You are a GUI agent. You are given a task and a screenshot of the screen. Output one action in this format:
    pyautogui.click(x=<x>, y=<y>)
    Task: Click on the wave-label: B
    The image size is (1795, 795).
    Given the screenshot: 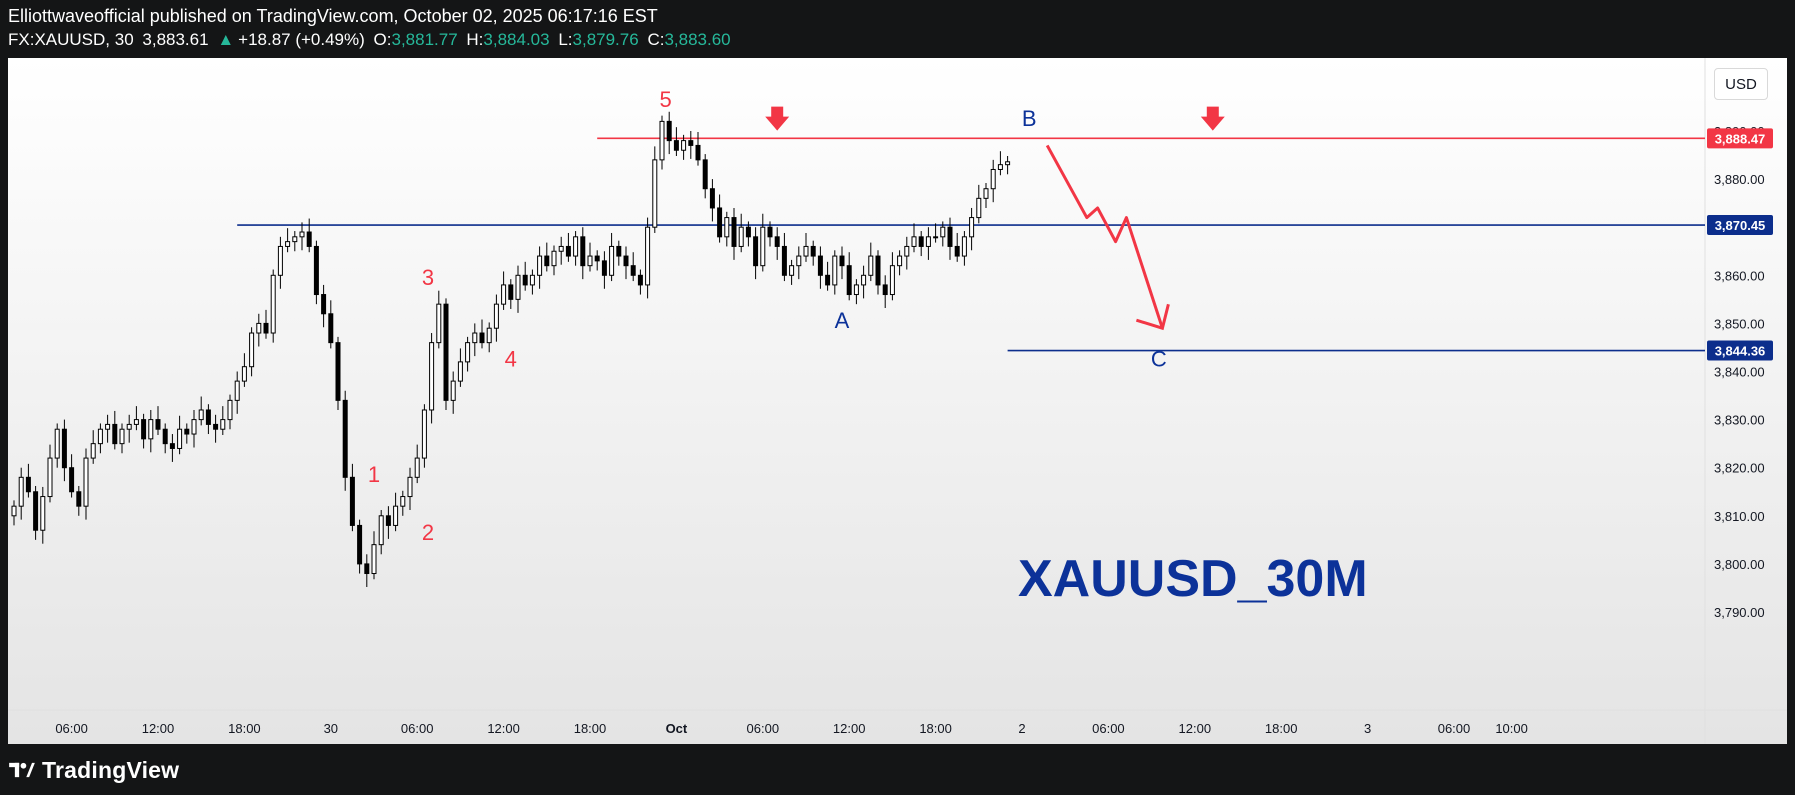 What is the action you would take?
    pyautogui.click(x=1029, y=118)
    